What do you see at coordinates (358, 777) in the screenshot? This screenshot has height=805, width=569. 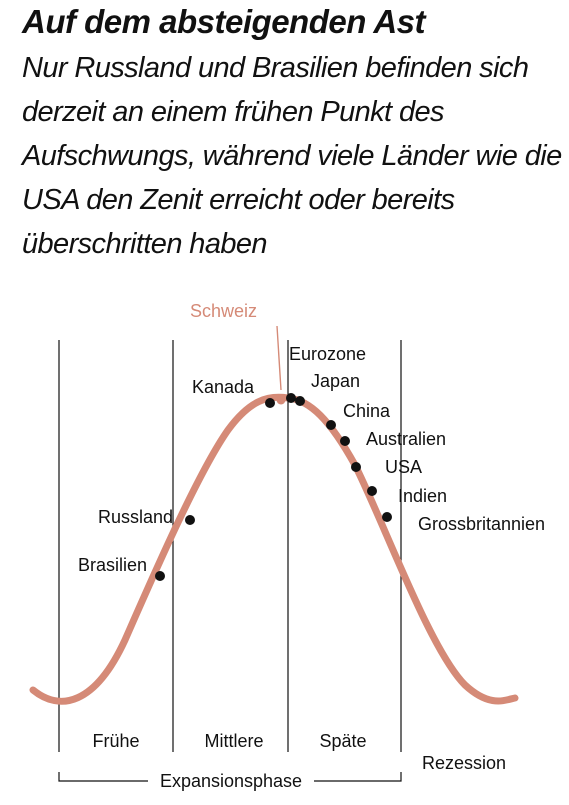 I see `expansion-bracket-right` at bounding box center [358, 777].